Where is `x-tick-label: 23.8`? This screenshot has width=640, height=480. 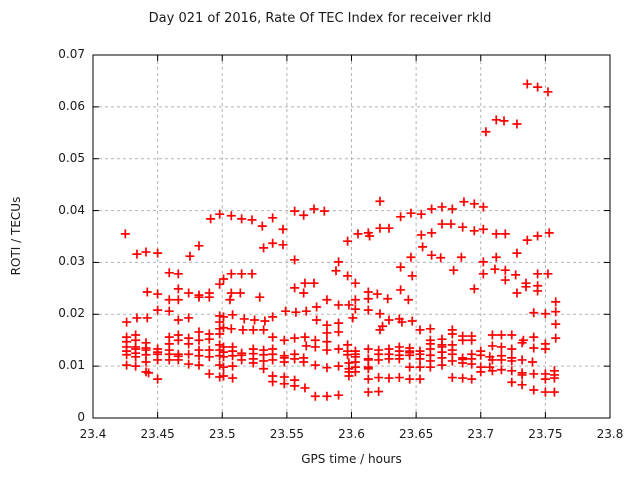 x-tick-label: 23.8 is located at coordinates (610, 434).